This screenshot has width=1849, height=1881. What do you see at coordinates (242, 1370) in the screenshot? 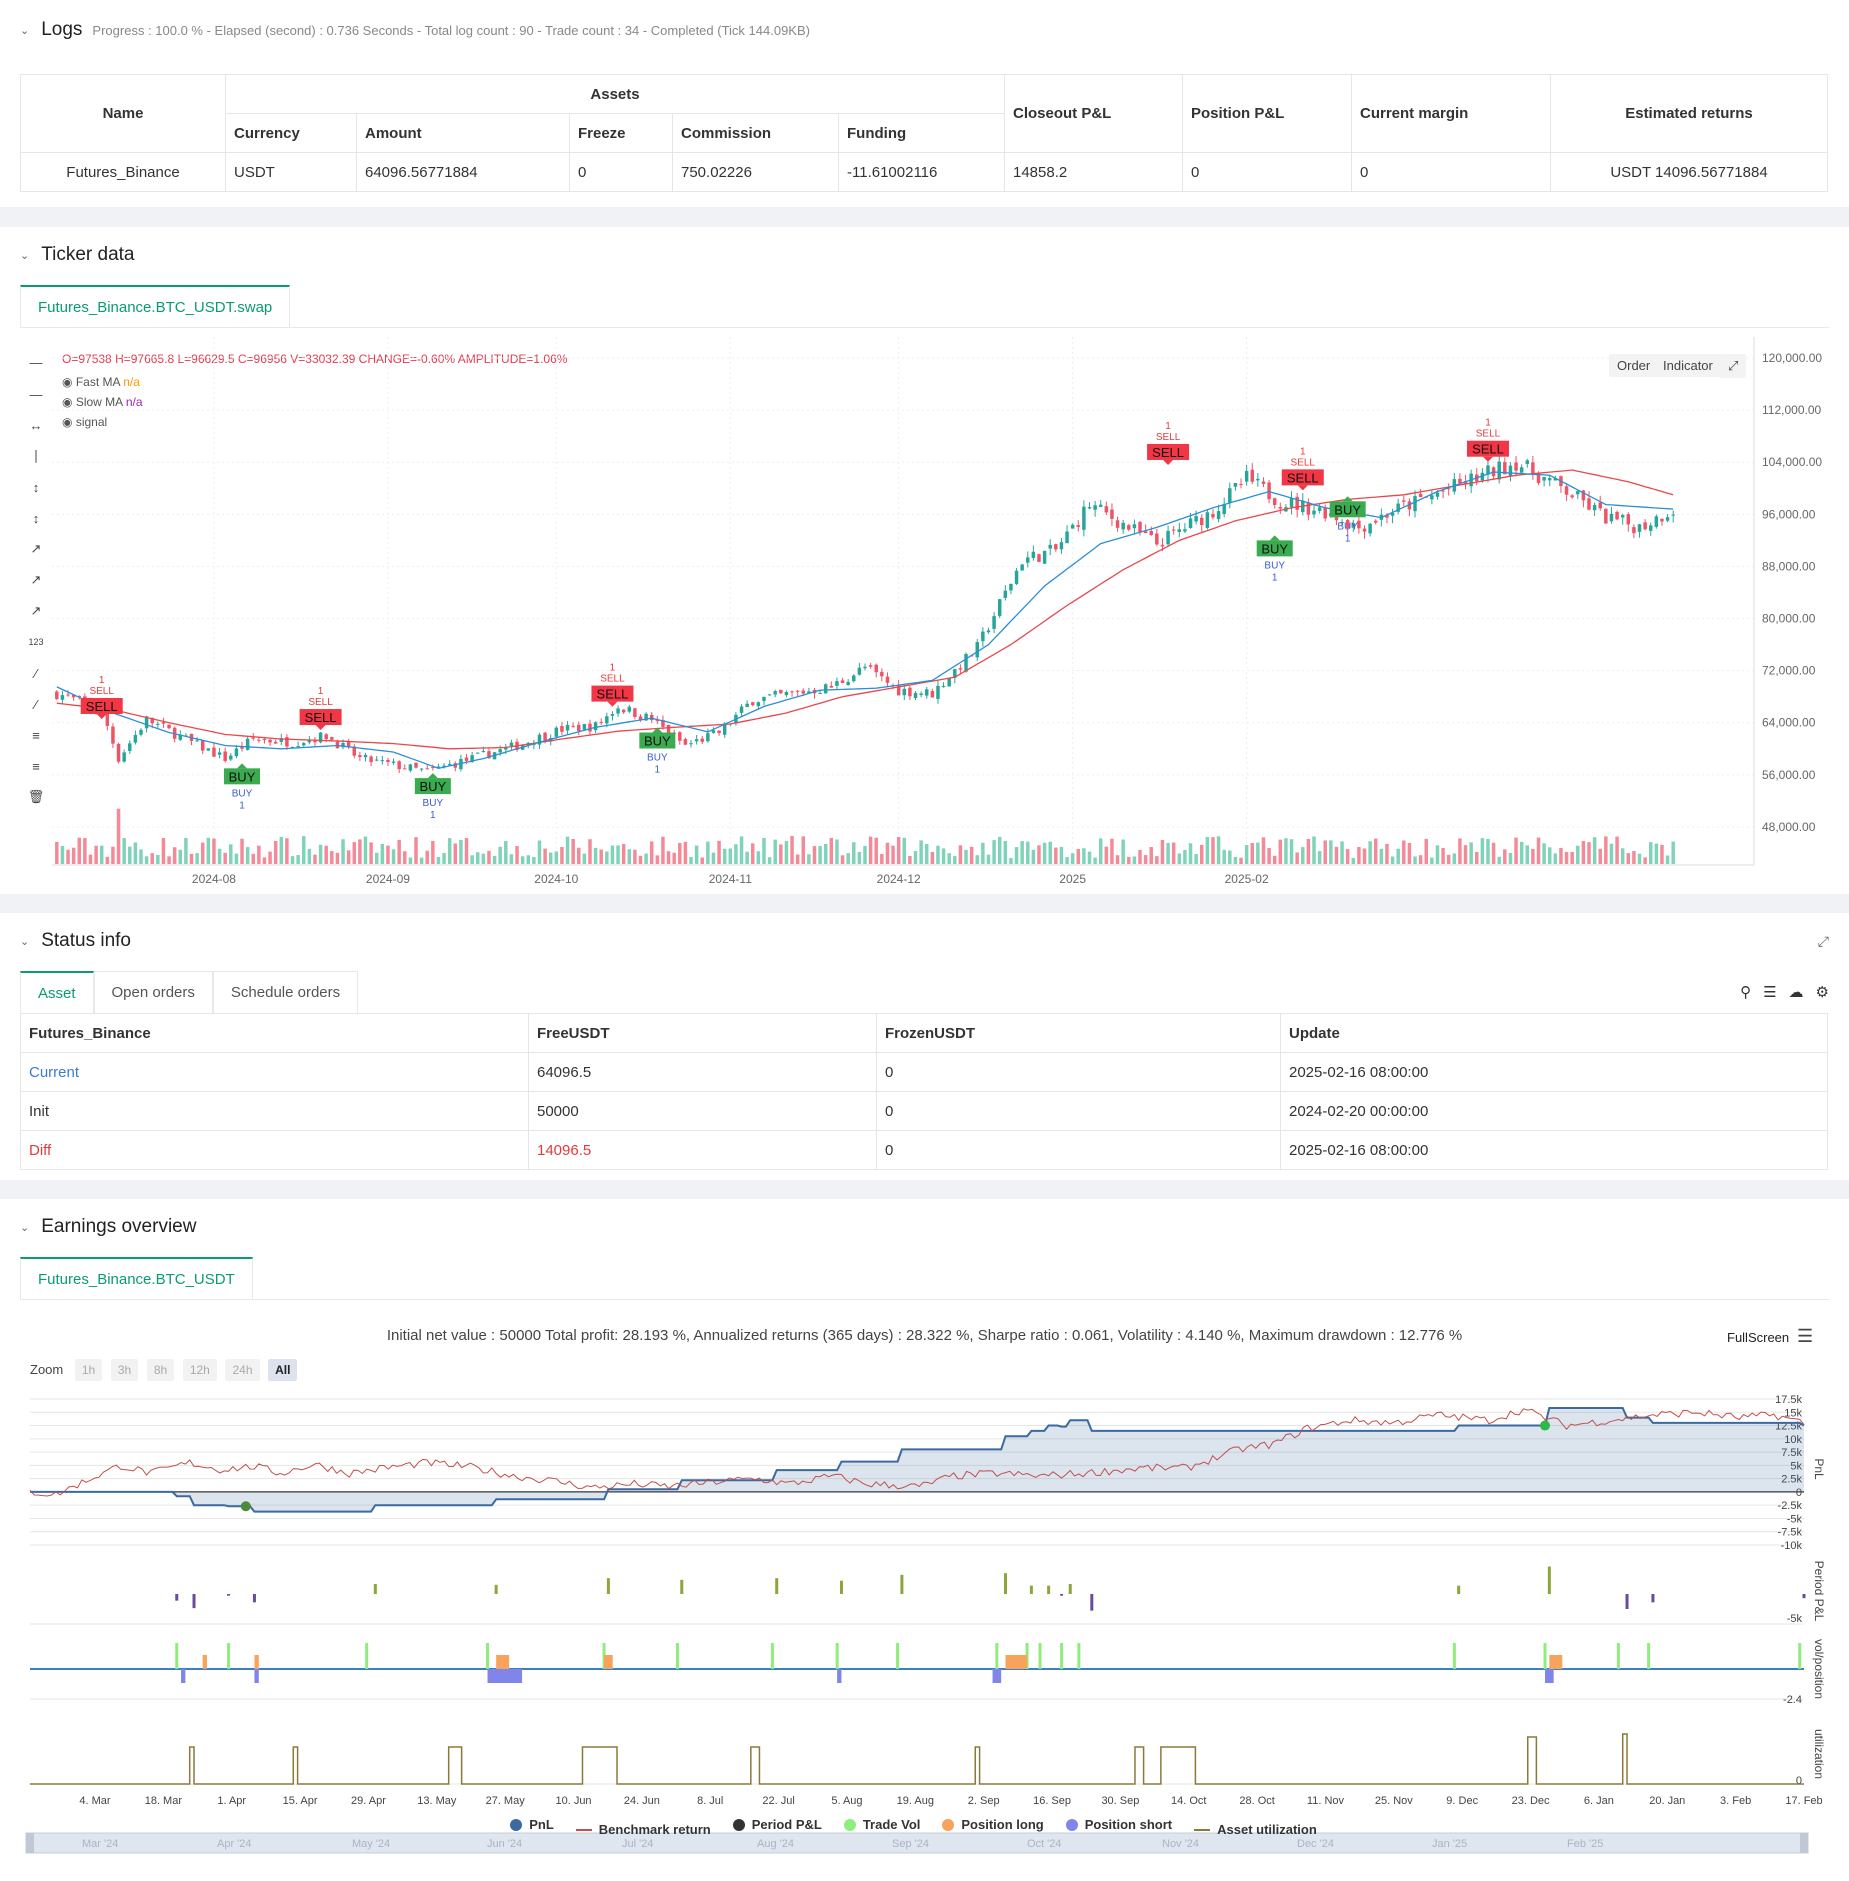
I see `zoom-24h-button: 24h` at bounding box center [242, 1370].